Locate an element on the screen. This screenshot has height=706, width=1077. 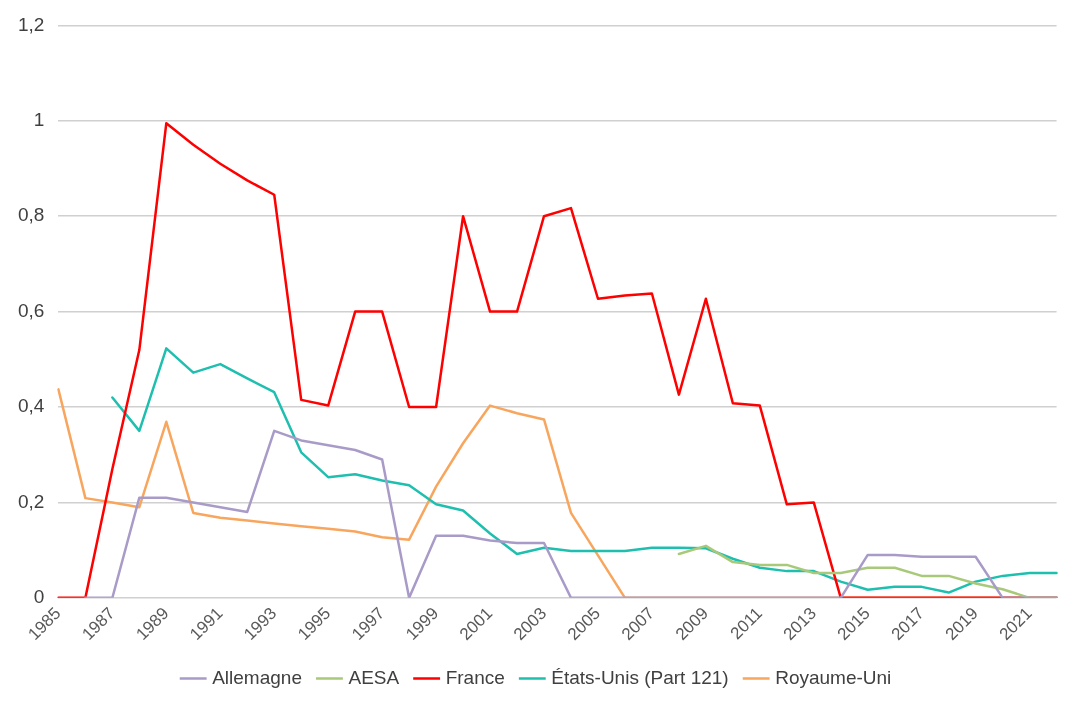
y-tick-label: 1,2 is located at coordinates (31, 24).